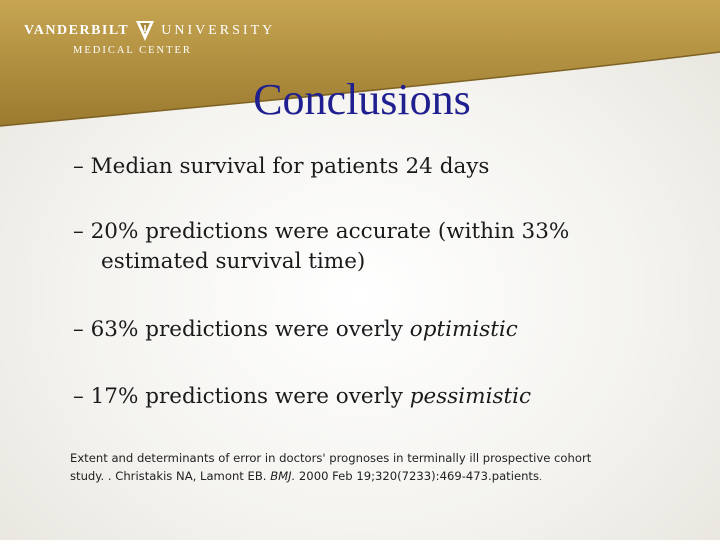  What do you see at coordinates (241, 396) in the screenshot?
I see `bullet-text: – 17% predictions were overly` at bounding box center [241, 396].